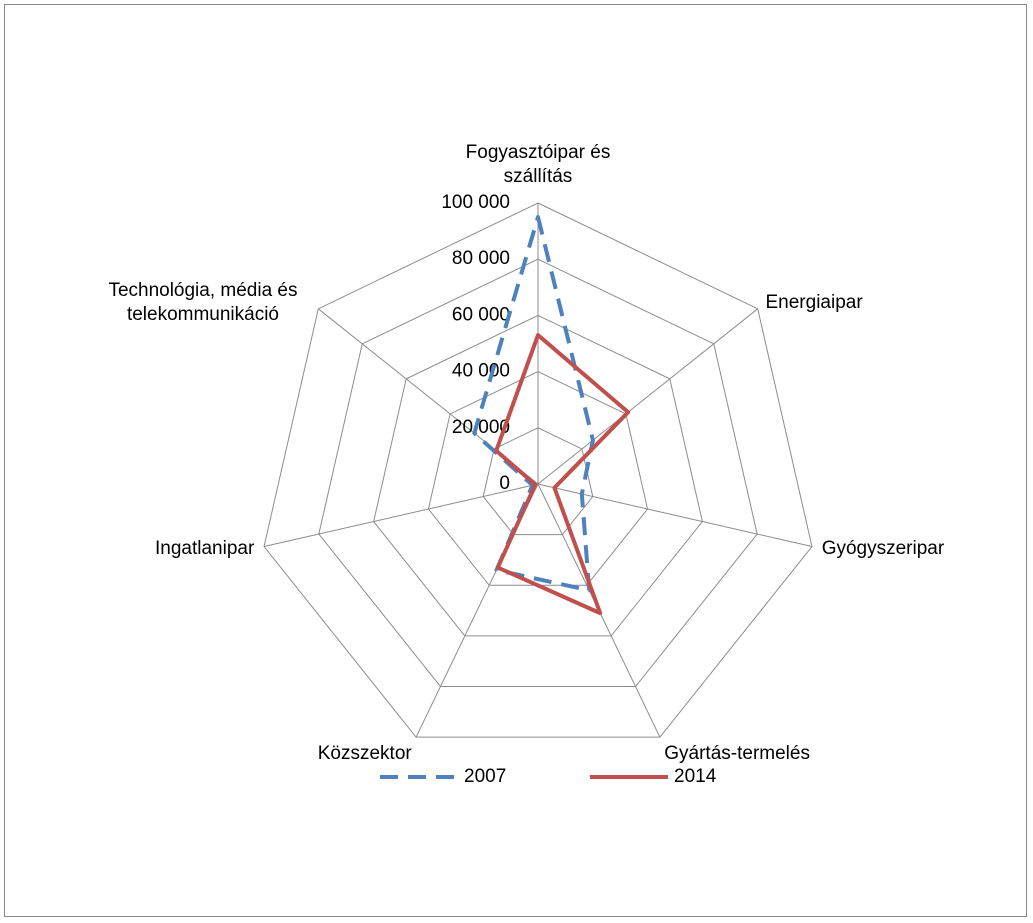 This screenshot has width=1033, height=923. Describe the element at coordinates (504, 483) in the screenshot. I see `r-tick-label: 0` at that location.